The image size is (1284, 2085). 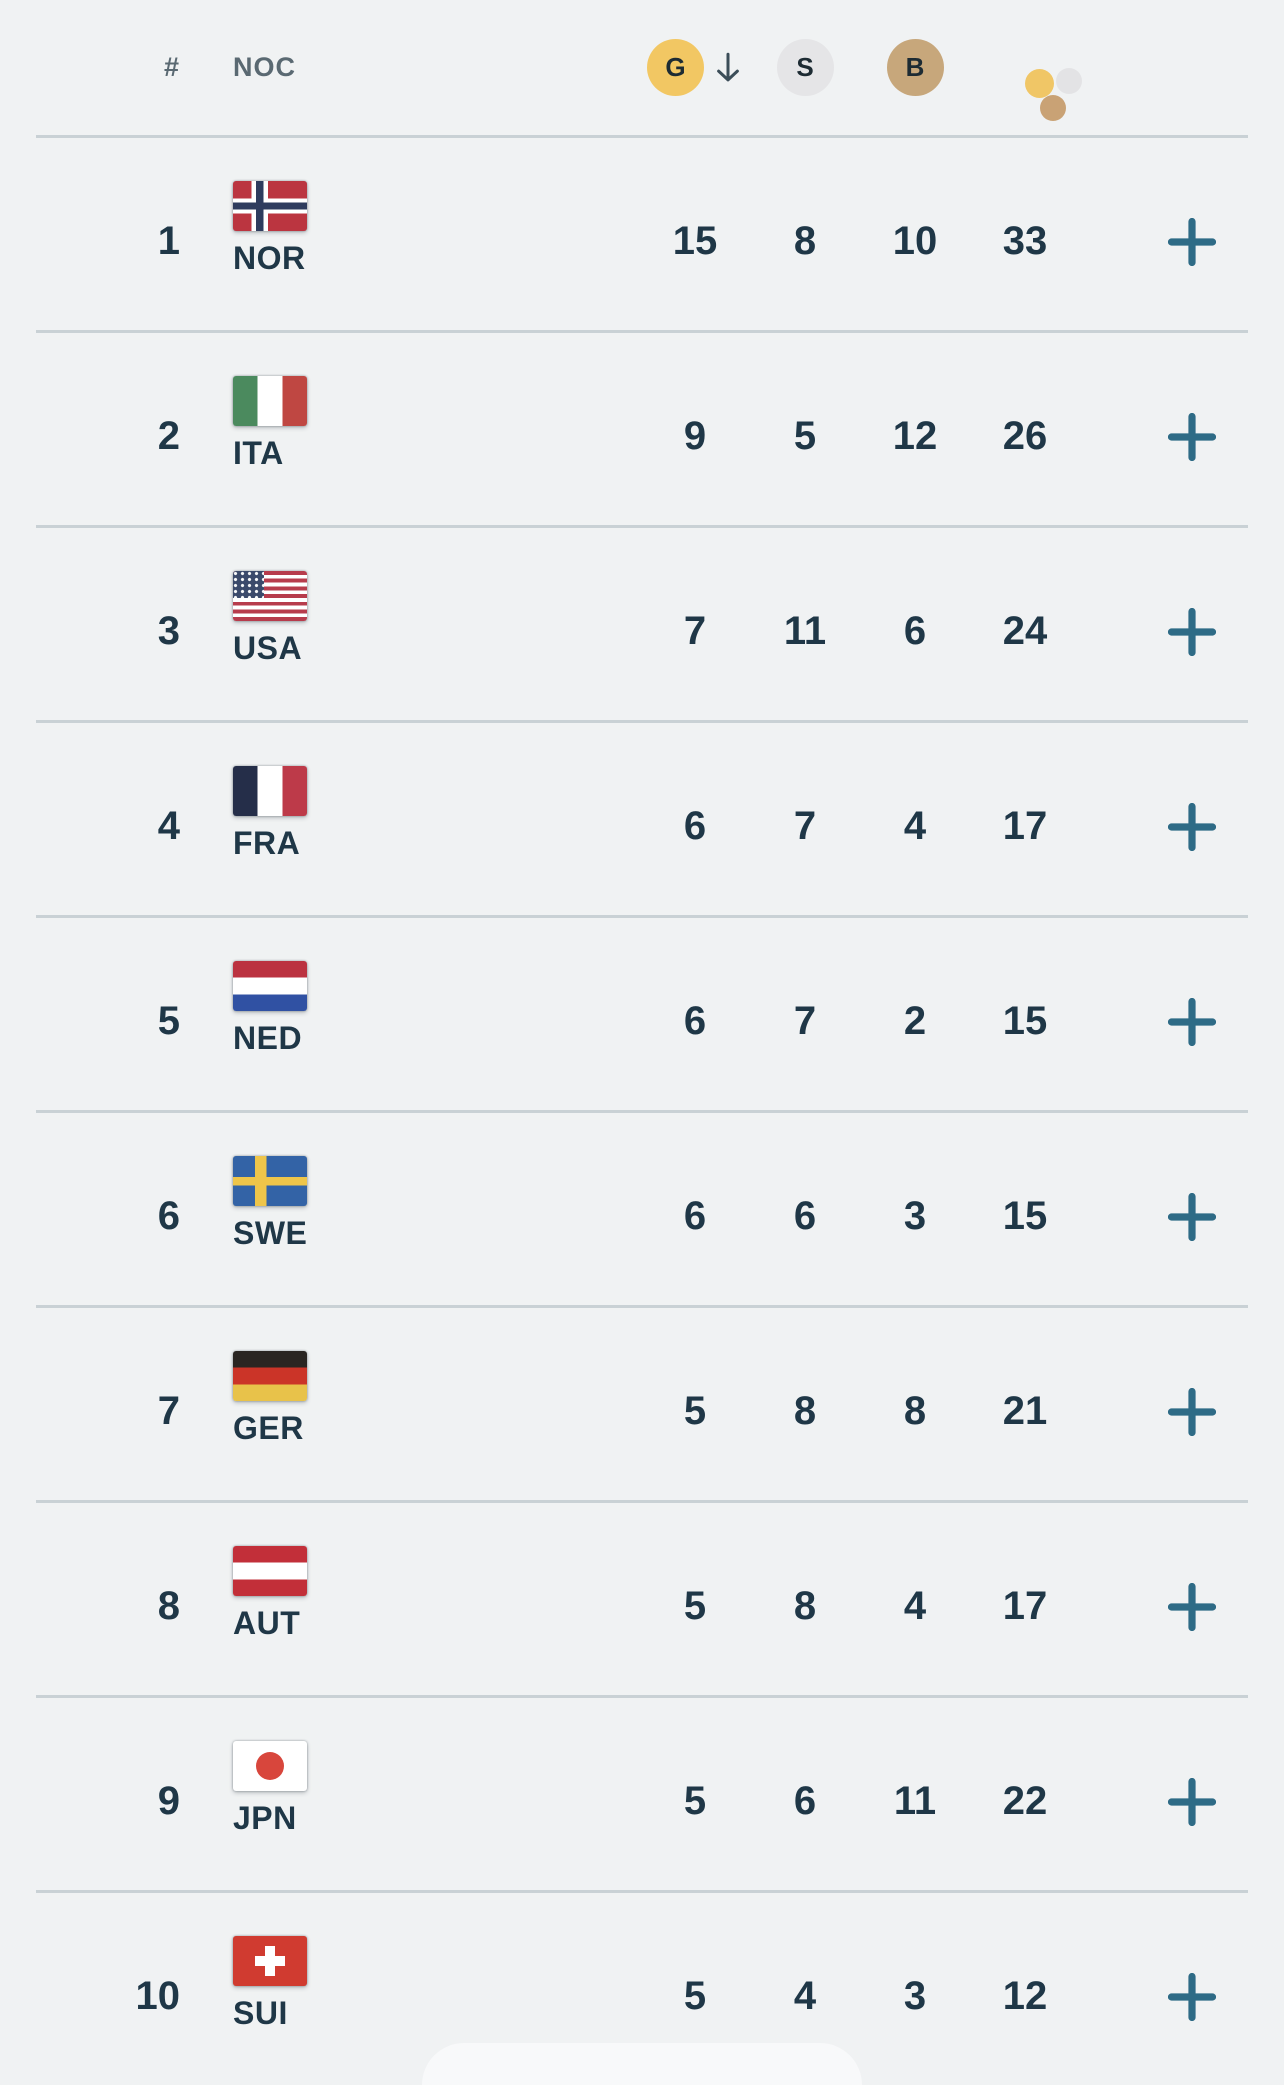 I want to click on bronze-count: 8, so click(x=915, y=1411).